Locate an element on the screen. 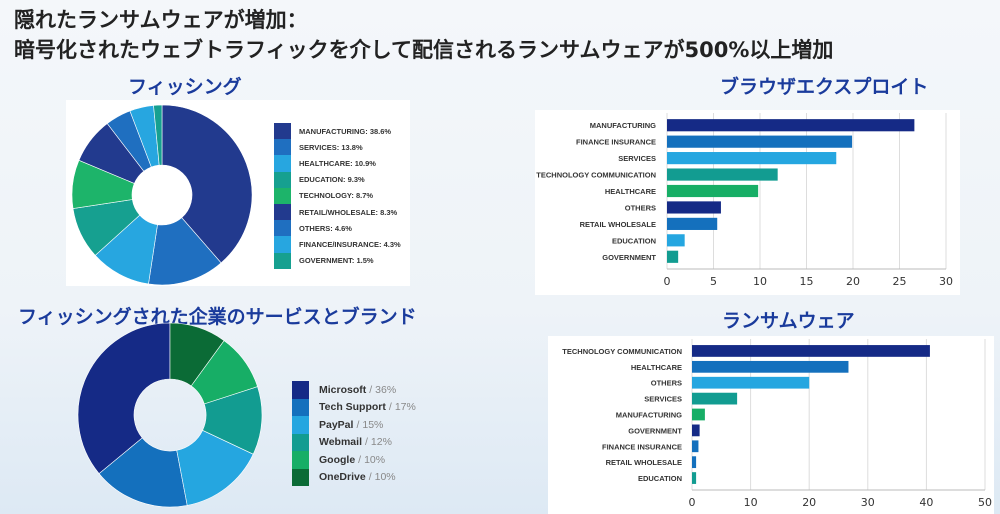 This screenshot has height=514, width=1000. legend-item: OneDrive/10% is located at coordinates (354, 477).